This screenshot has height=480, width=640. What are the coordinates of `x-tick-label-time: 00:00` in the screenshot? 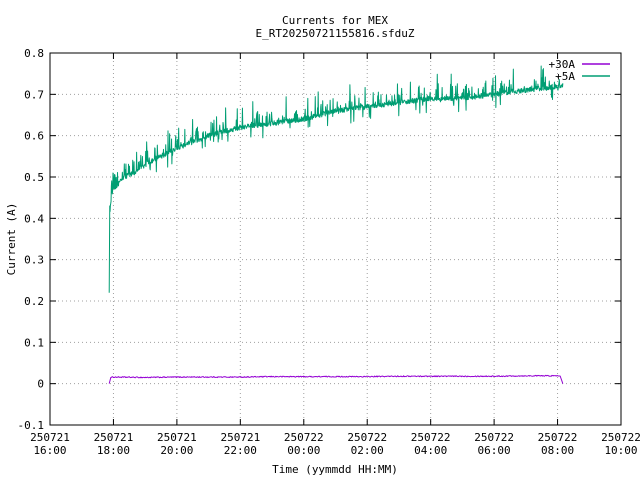 It's located at (303, 450).